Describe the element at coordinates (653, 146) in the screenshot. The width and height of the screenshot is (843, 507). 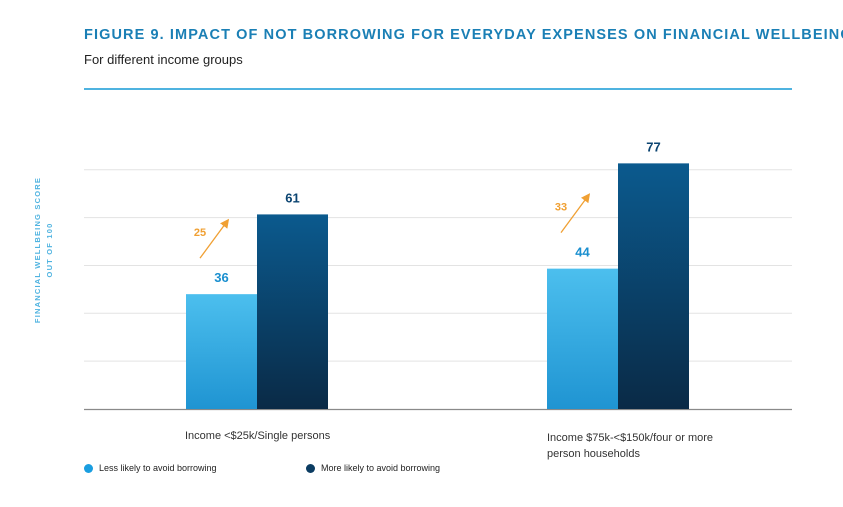
I see `value-label-more-income-high: 77` at that location.